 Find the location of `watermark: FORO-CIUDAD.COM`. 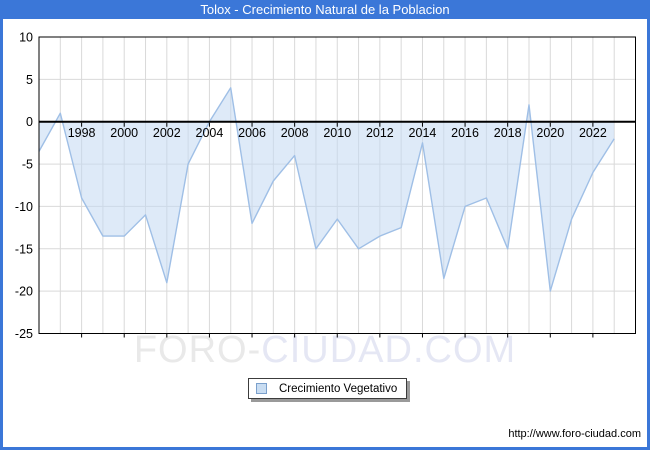

watermark: FORO-CIUDAD.COM is located at coordinates (325, 350).